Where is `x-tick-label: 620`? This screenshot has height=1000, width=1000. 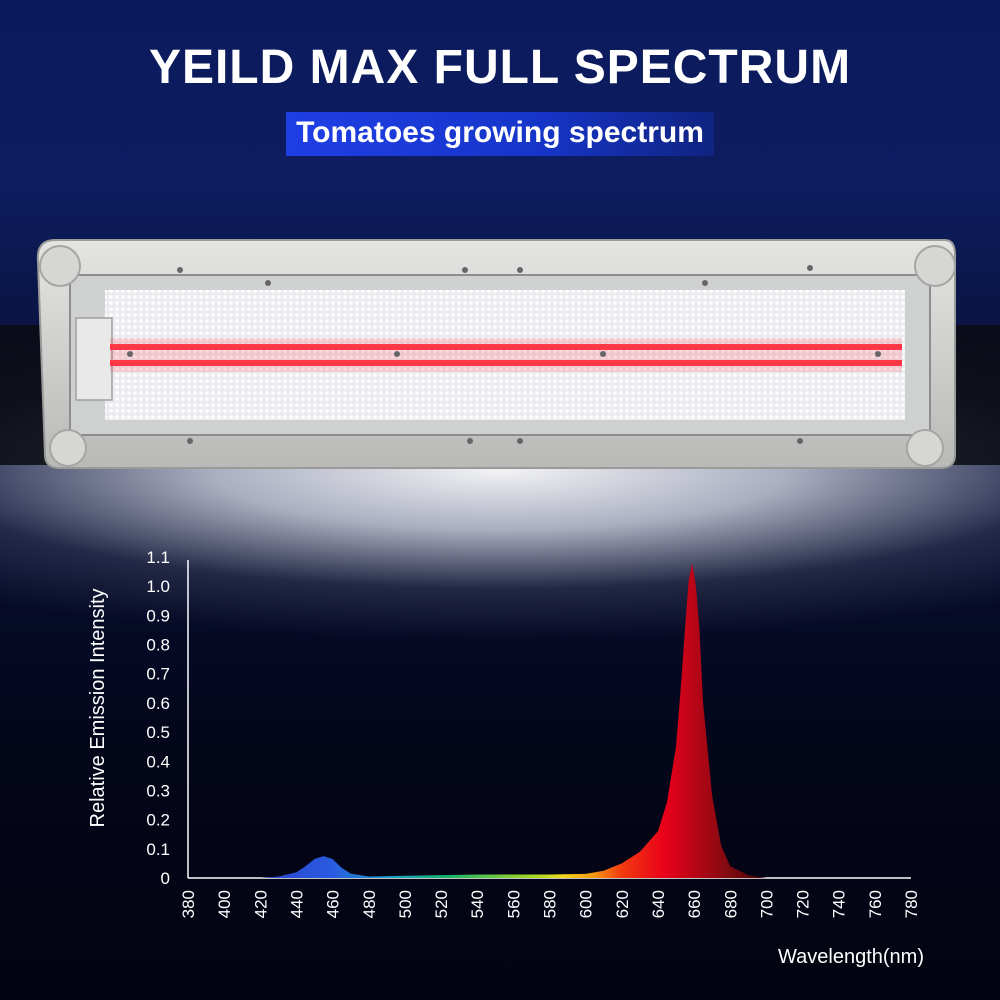 x-tick-label: 620 is located at coordinates (622, 904).